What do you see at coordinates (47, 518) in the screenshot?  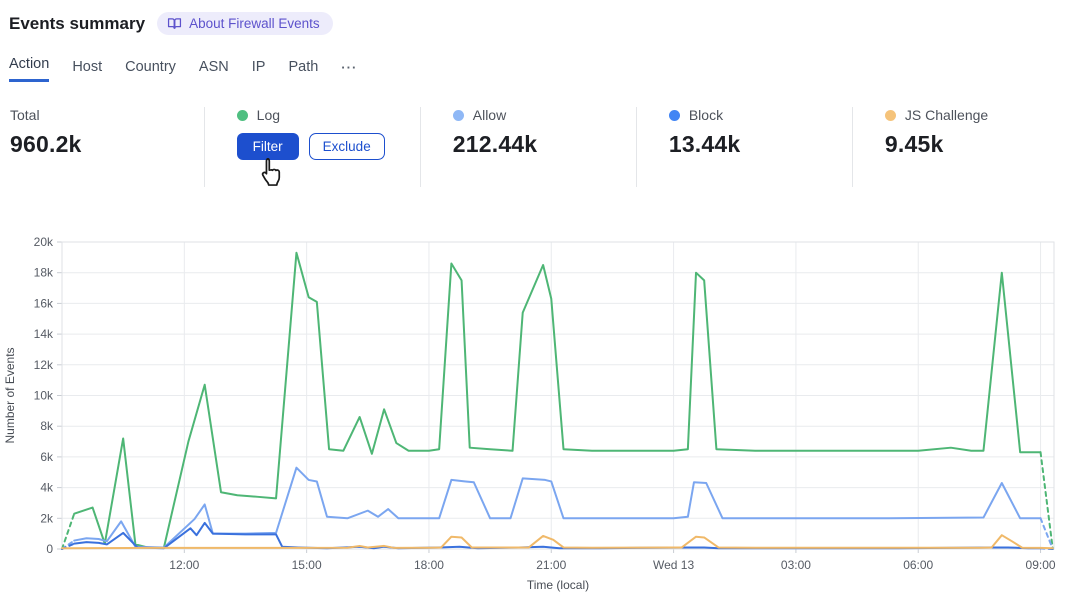 I see `y-tick-label: 2k` at bounding box center [47, 518].